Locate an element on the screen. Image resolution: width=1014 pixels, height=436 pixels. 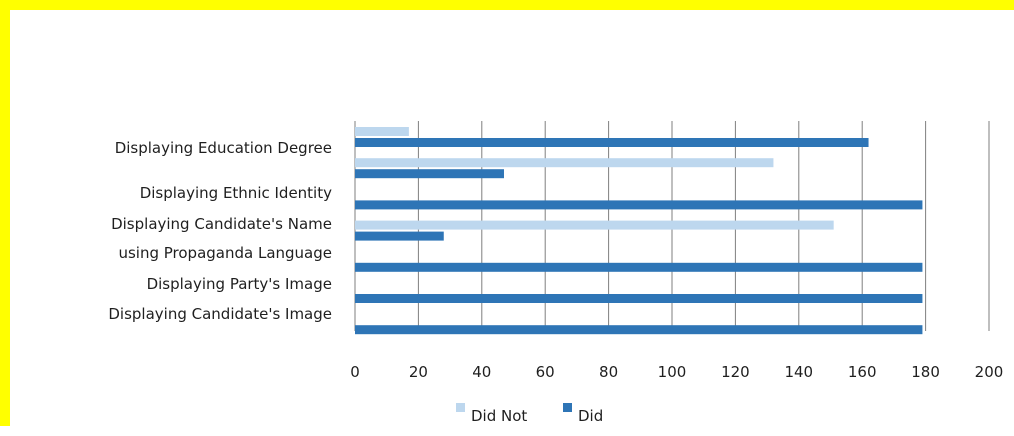
x-tick-label-20: 20 is located at coordinates (418, 372).